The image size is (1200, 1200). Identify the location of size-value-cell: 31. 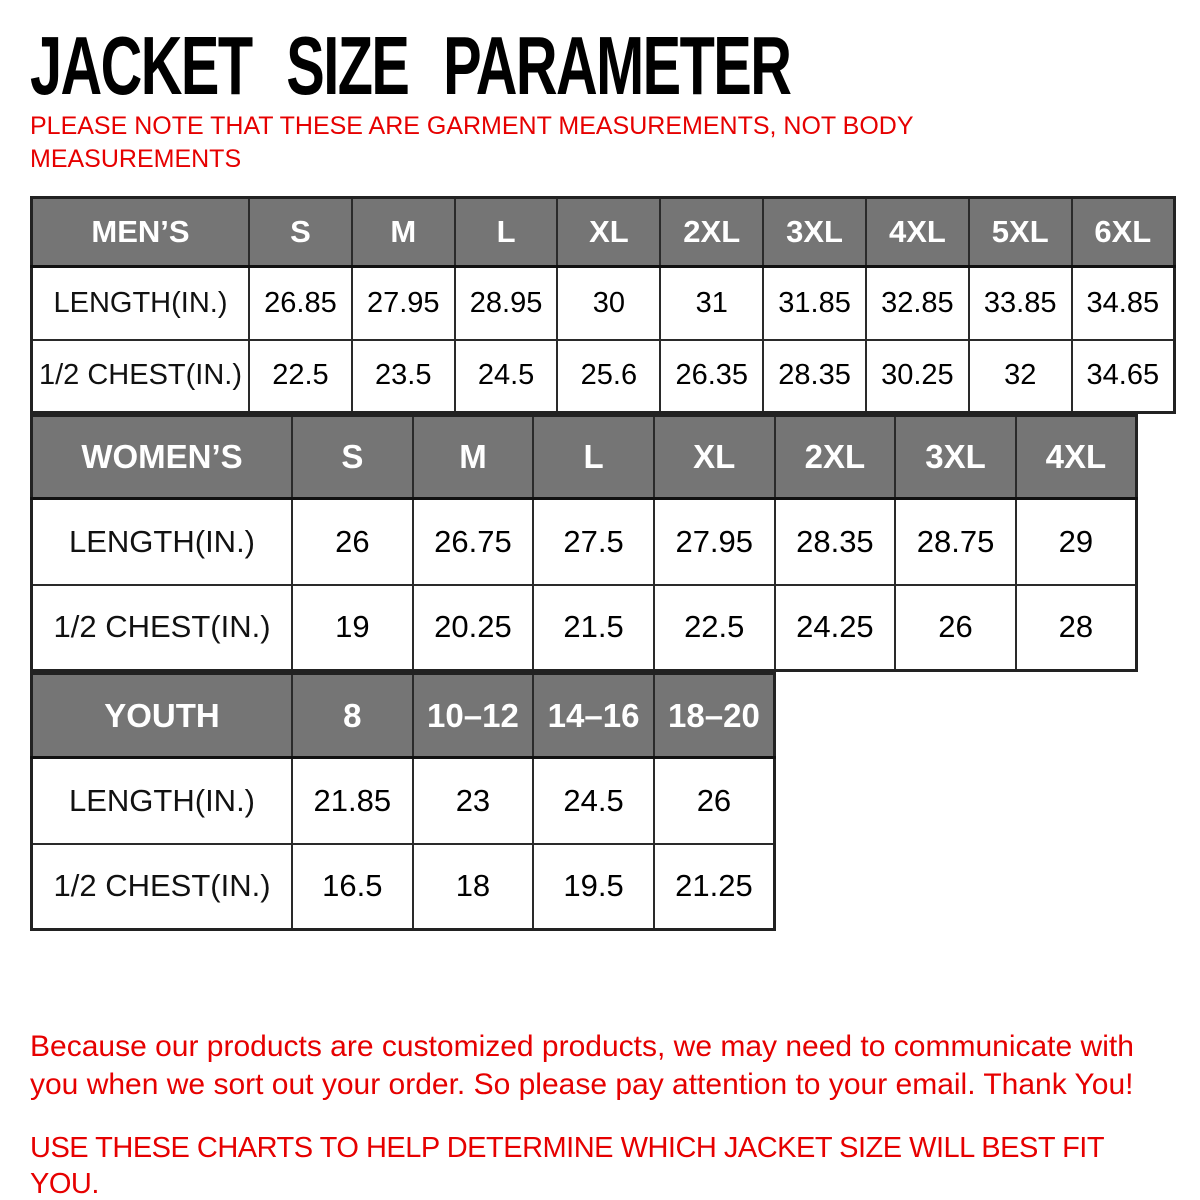
(712, 303).